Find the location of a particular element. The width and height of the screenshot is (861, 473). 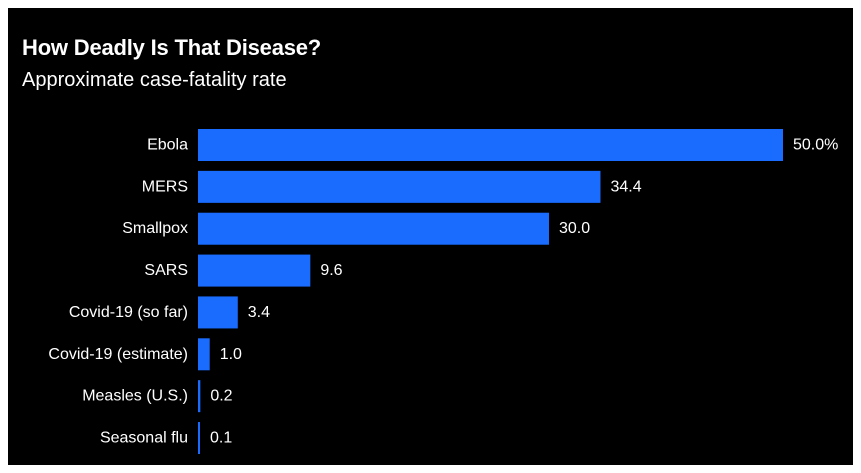

category-label: Covid-19 (so far) is located at coordinates (128, 312).